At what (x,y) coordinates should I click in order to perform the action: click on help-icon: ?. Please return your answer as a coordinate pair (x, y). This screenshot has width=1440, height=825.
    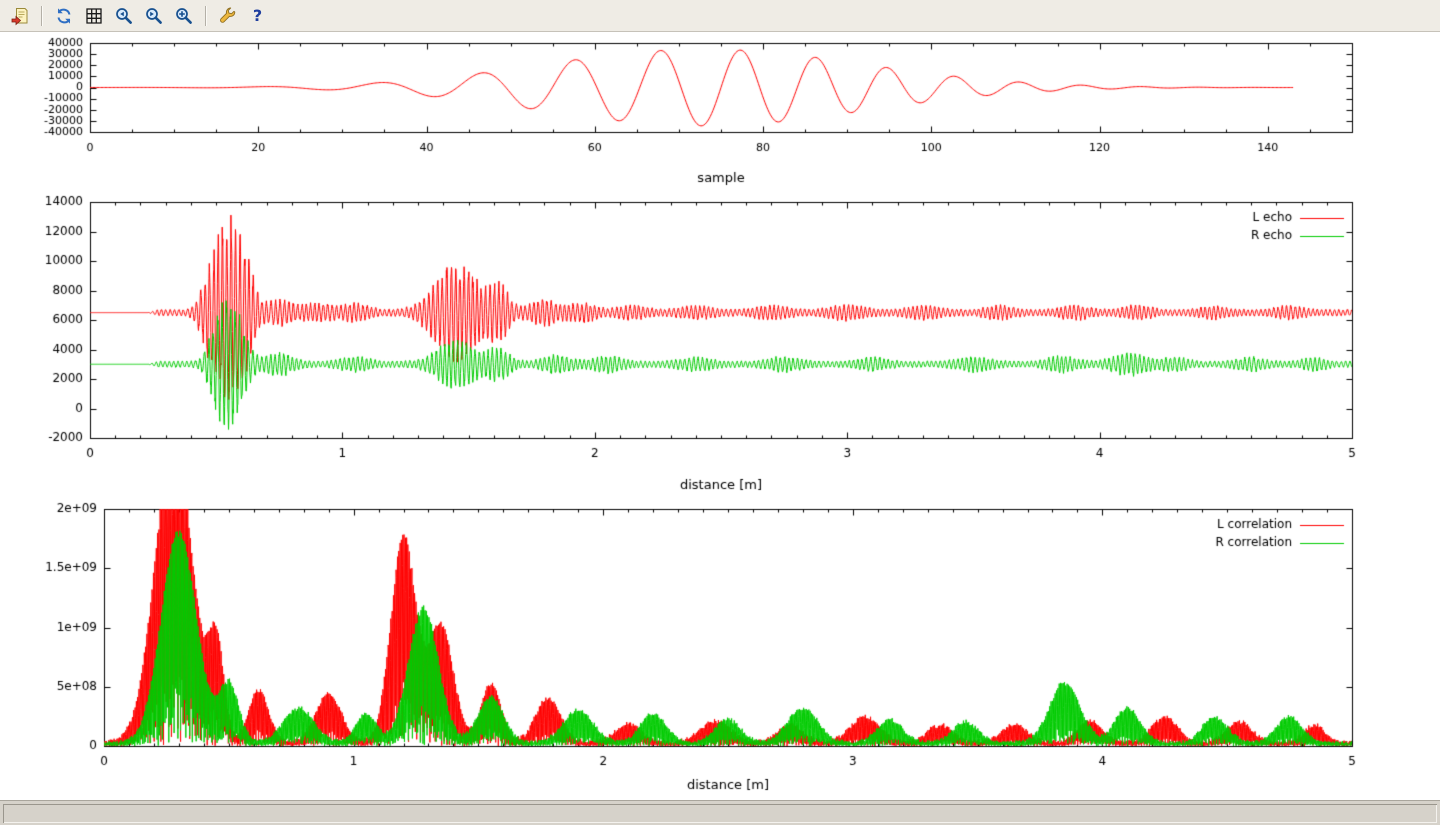
    Looking at the image, I should click on (257, 15).